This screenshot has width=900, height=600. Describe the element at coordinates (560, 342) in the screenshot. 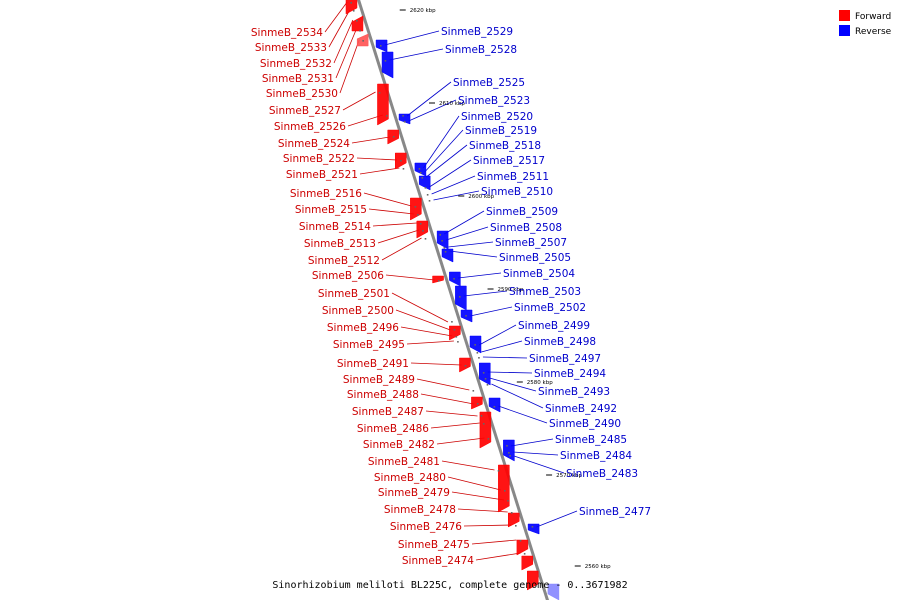

I see `reverse-gene-label: SinmeB_2498` at that location.